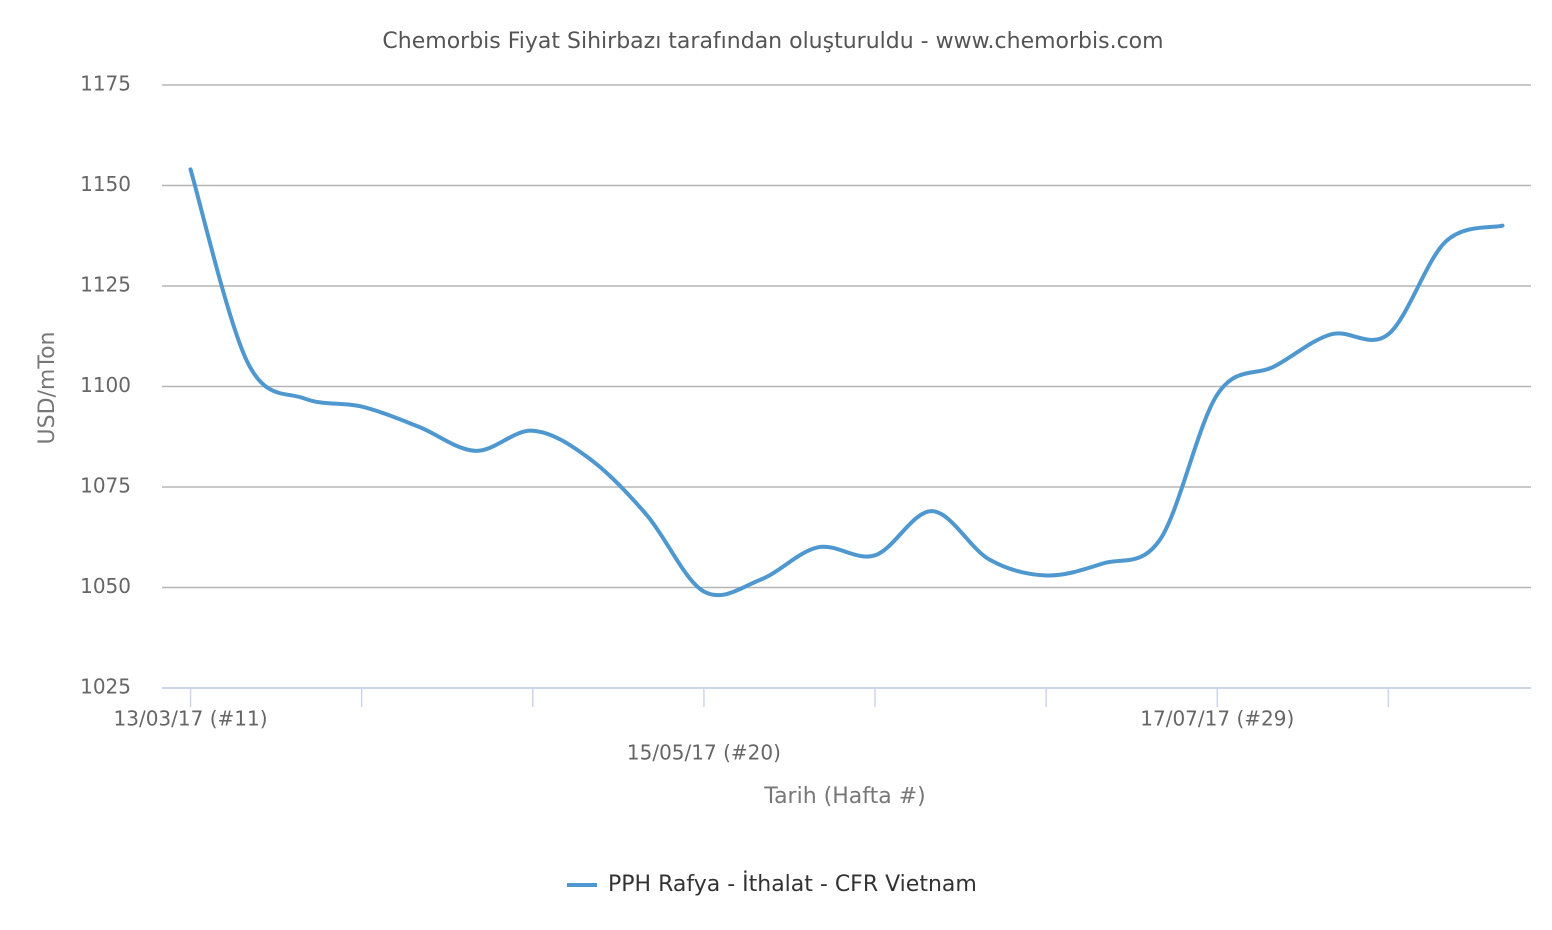 This screenshot has width=1552, height=930. Describe the element at coordinates (105, 184) in the screenshot. I see `y-tick-label: 1150` at that location.